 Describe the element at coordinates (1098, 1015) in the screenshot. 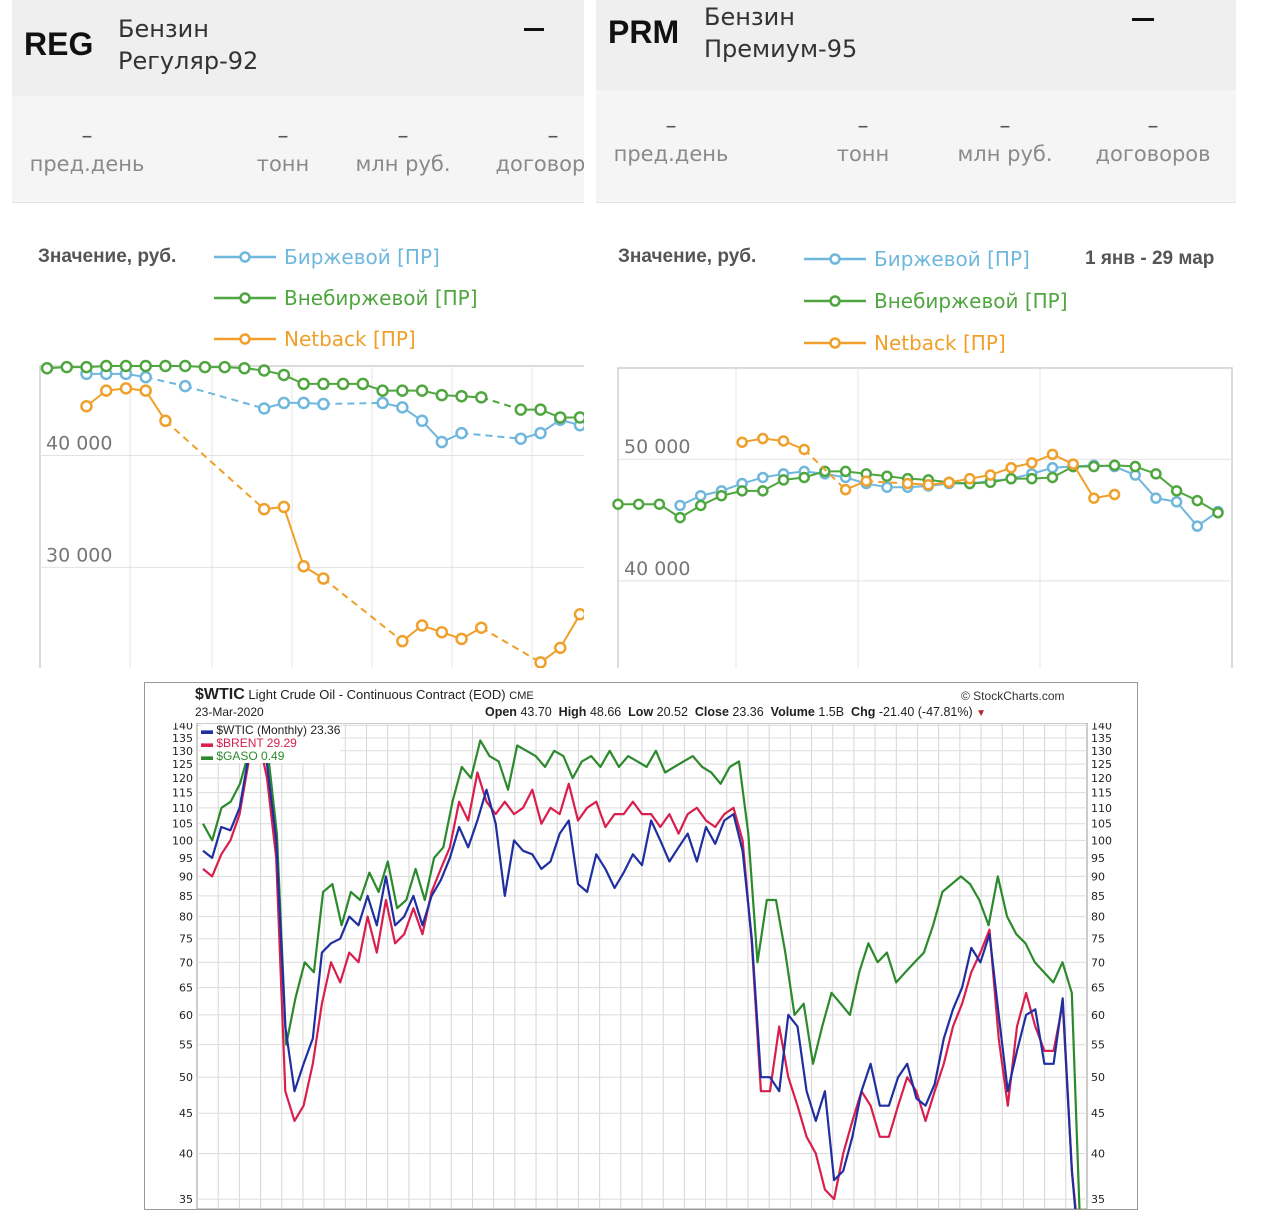

I see `y-tick-label-right: 60` at that location.